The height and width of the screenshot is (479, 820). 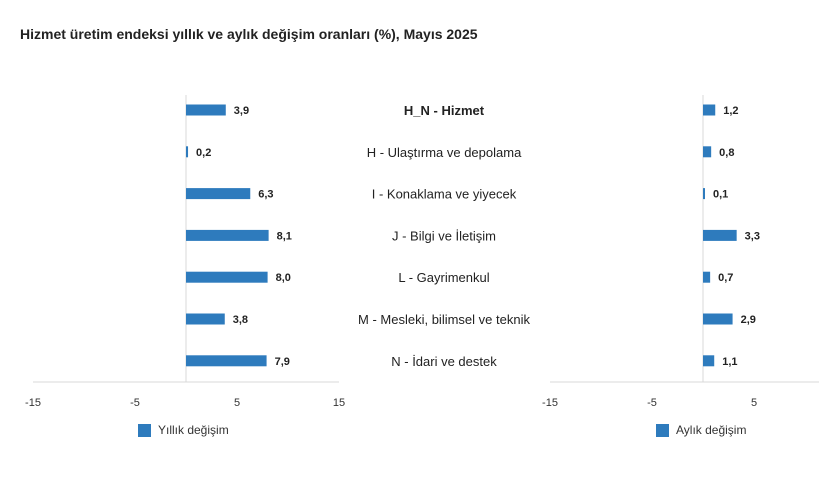 I want to click on legend-yillik: Yıllık değişim, so click(x=183, y=430).